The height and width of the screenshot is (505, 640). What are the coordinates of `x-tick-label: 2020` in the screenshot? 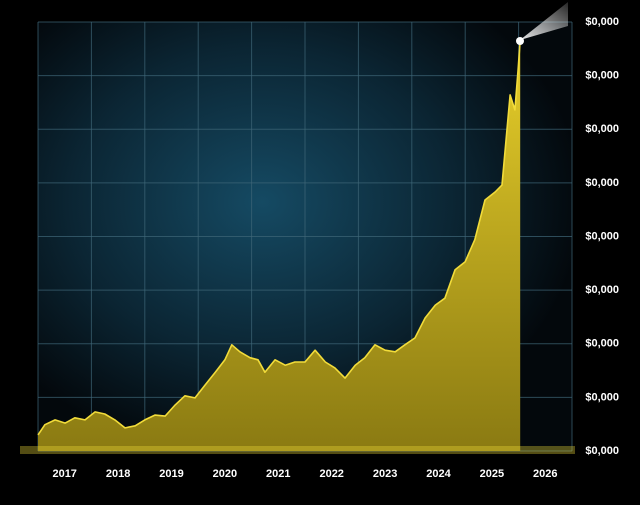 It's located at (225, 474).